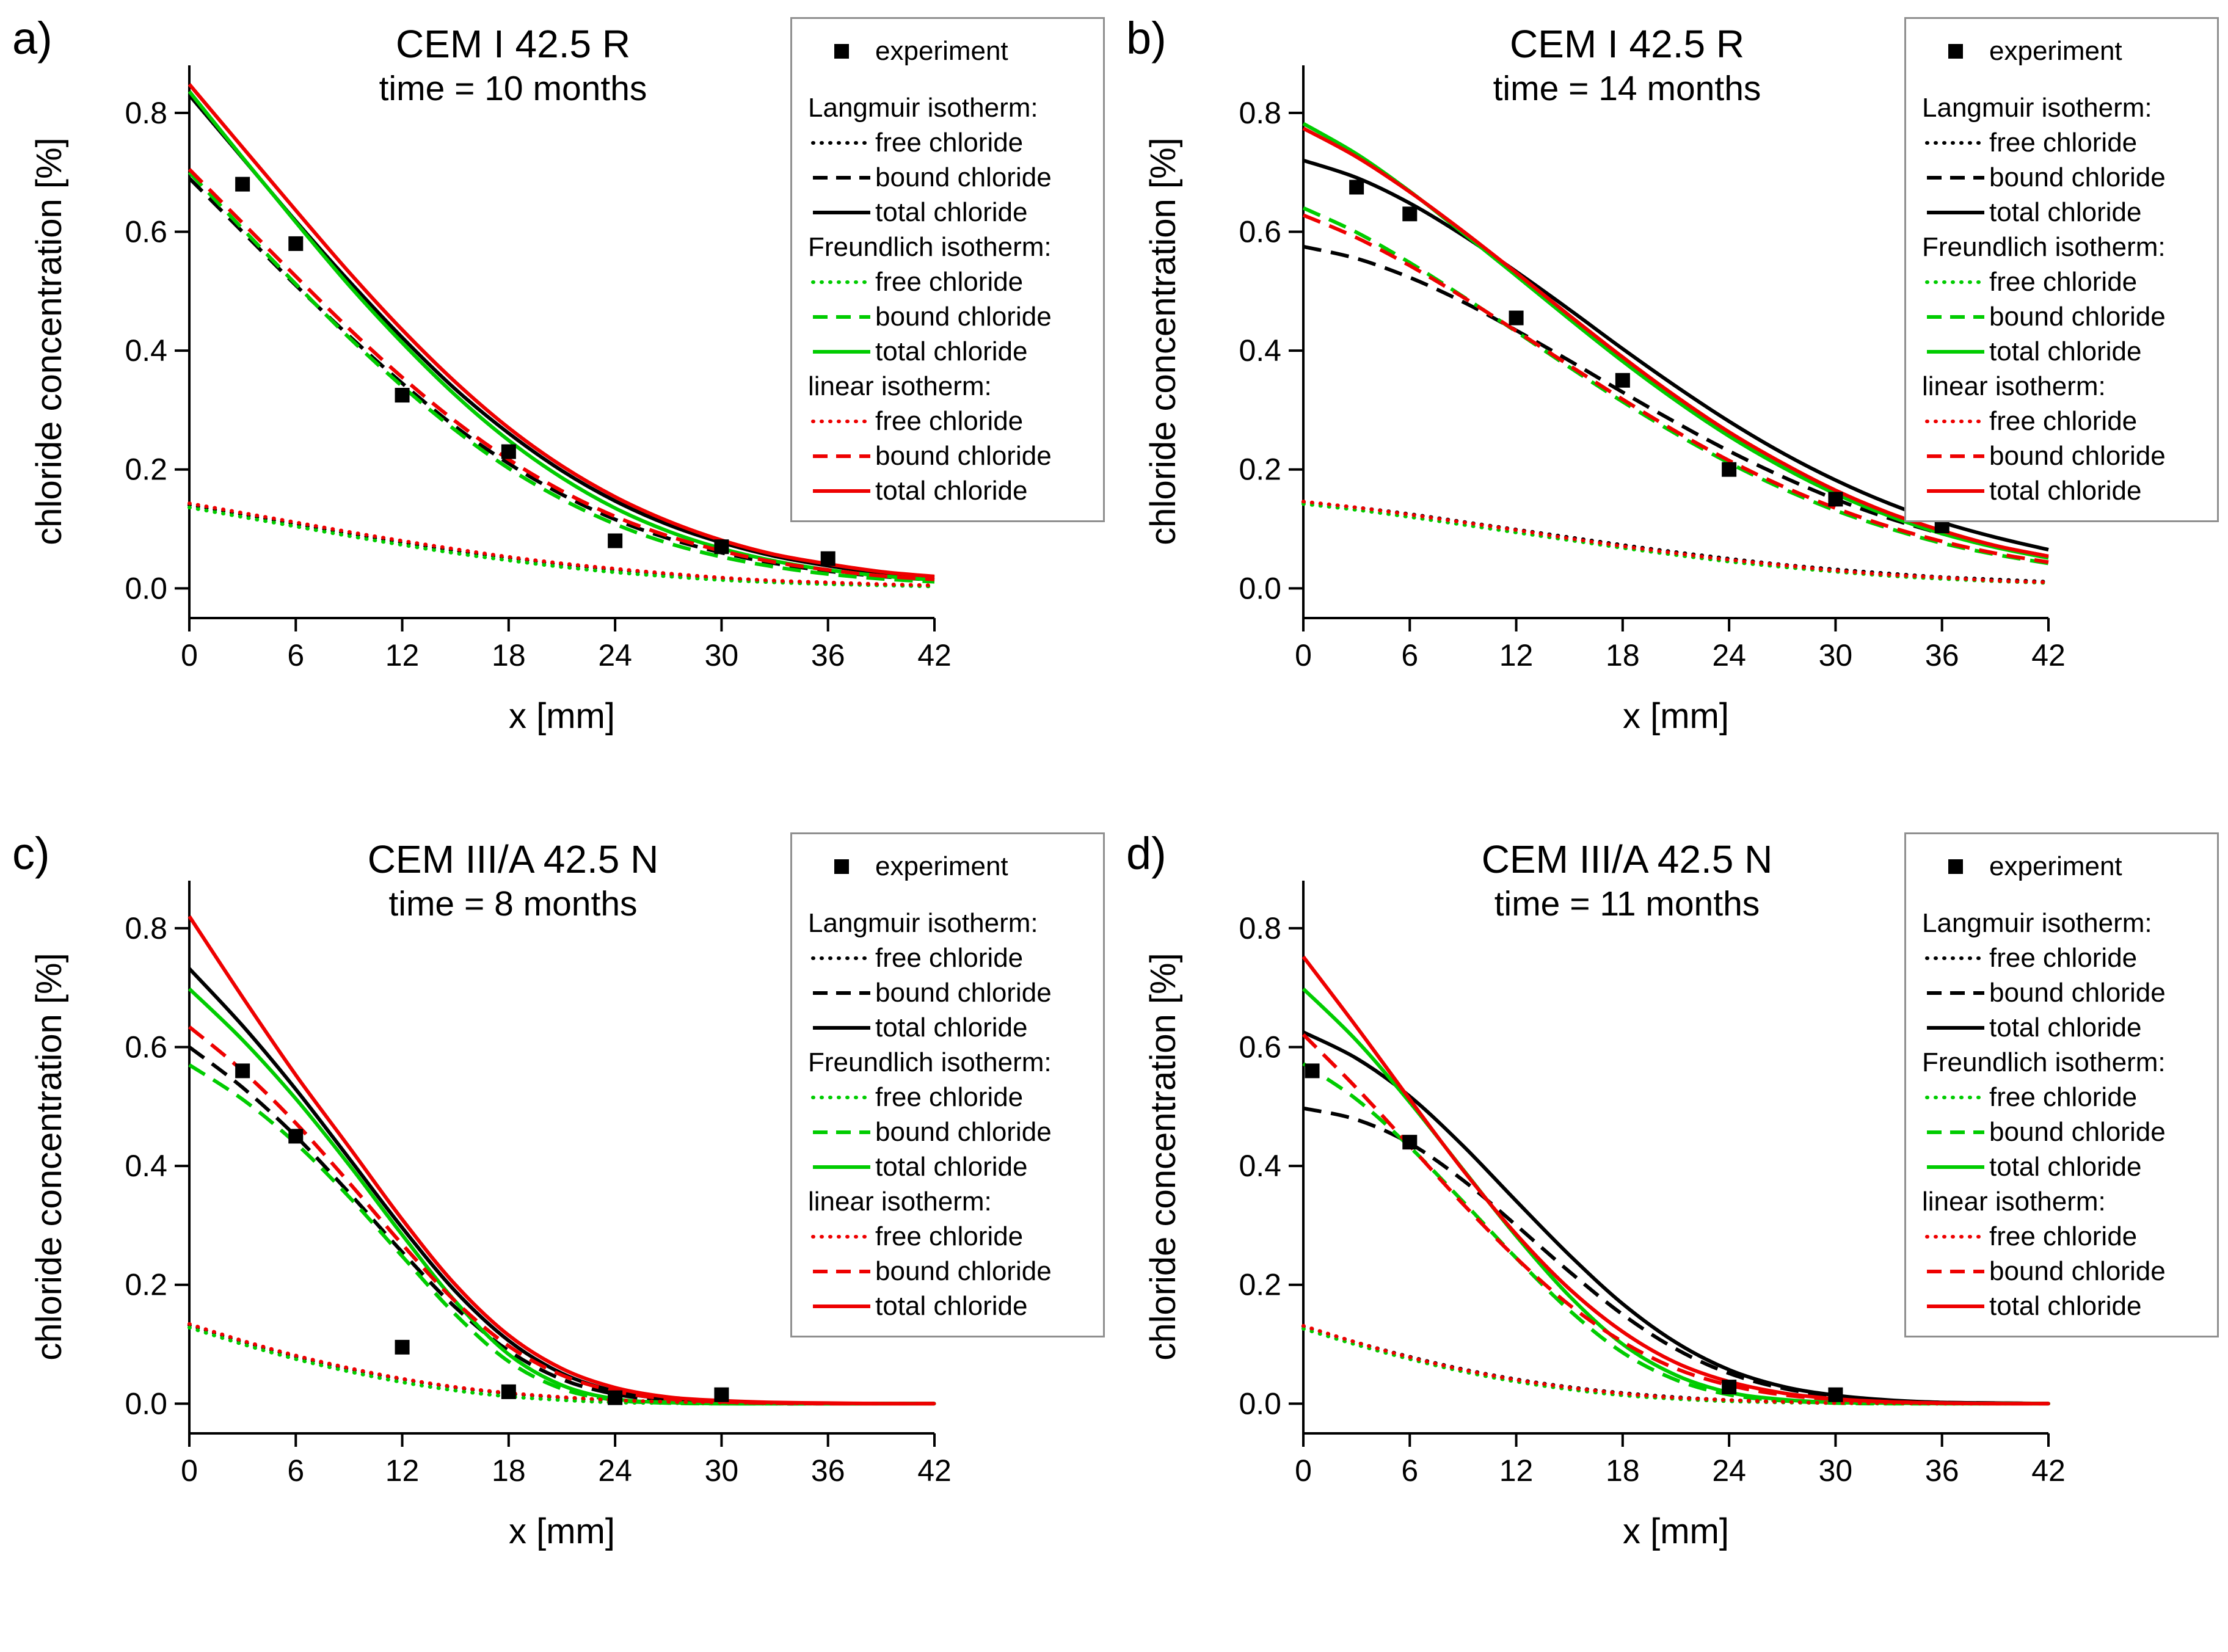 Image resolution: width=2228 pixels, height=1652 pixels. What do you see at coordinates (189, 655) in the screenshot?
I see `x-tick-label: 0` at bounding box center [189, 655].